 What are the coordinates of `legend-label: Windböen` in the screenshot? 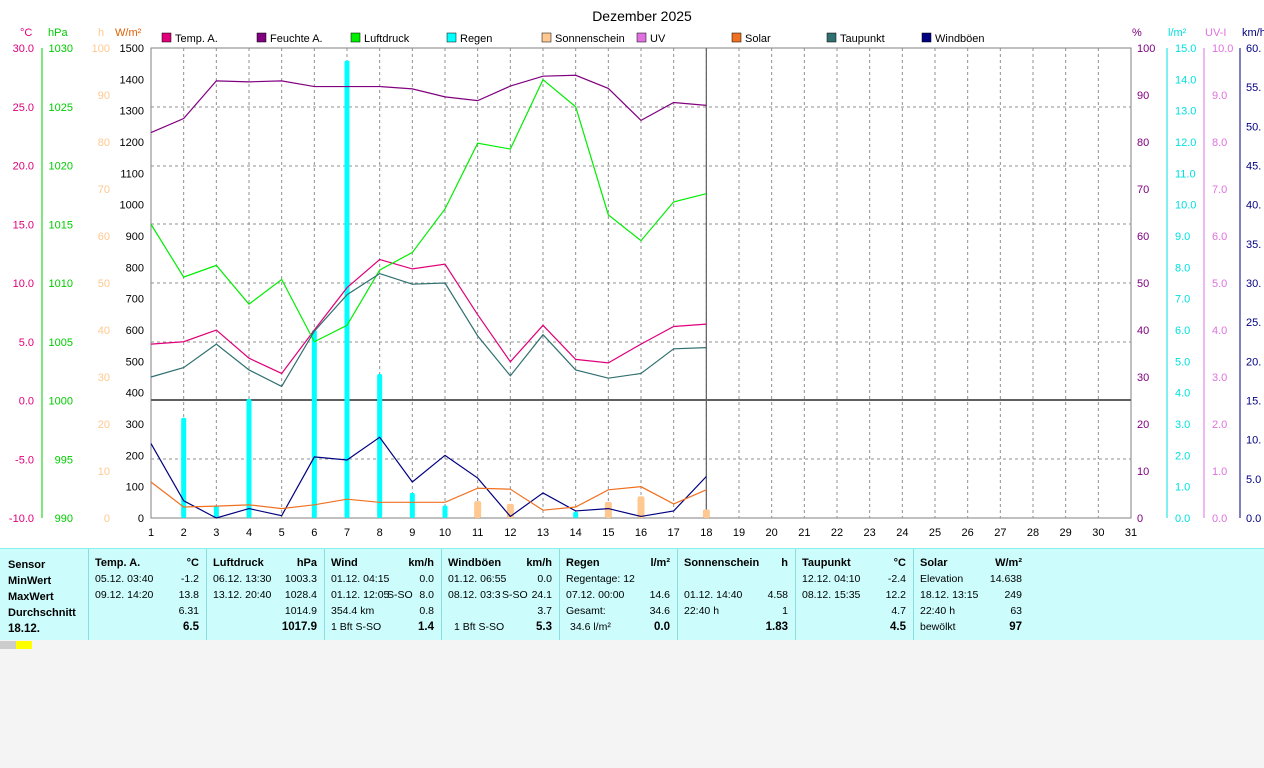 It's located at (960, 39).